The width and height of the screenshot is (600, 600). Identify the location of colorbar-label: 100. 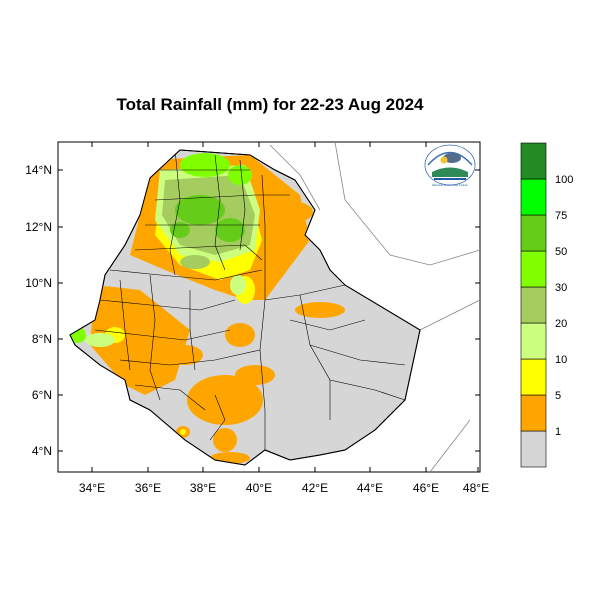
(564, 180).